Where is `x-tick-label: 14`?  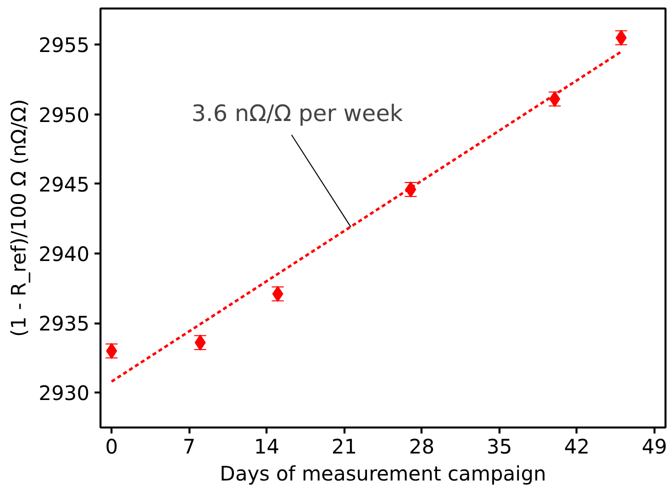 x-tick-label: 14 is located at coordinates (267, 446).